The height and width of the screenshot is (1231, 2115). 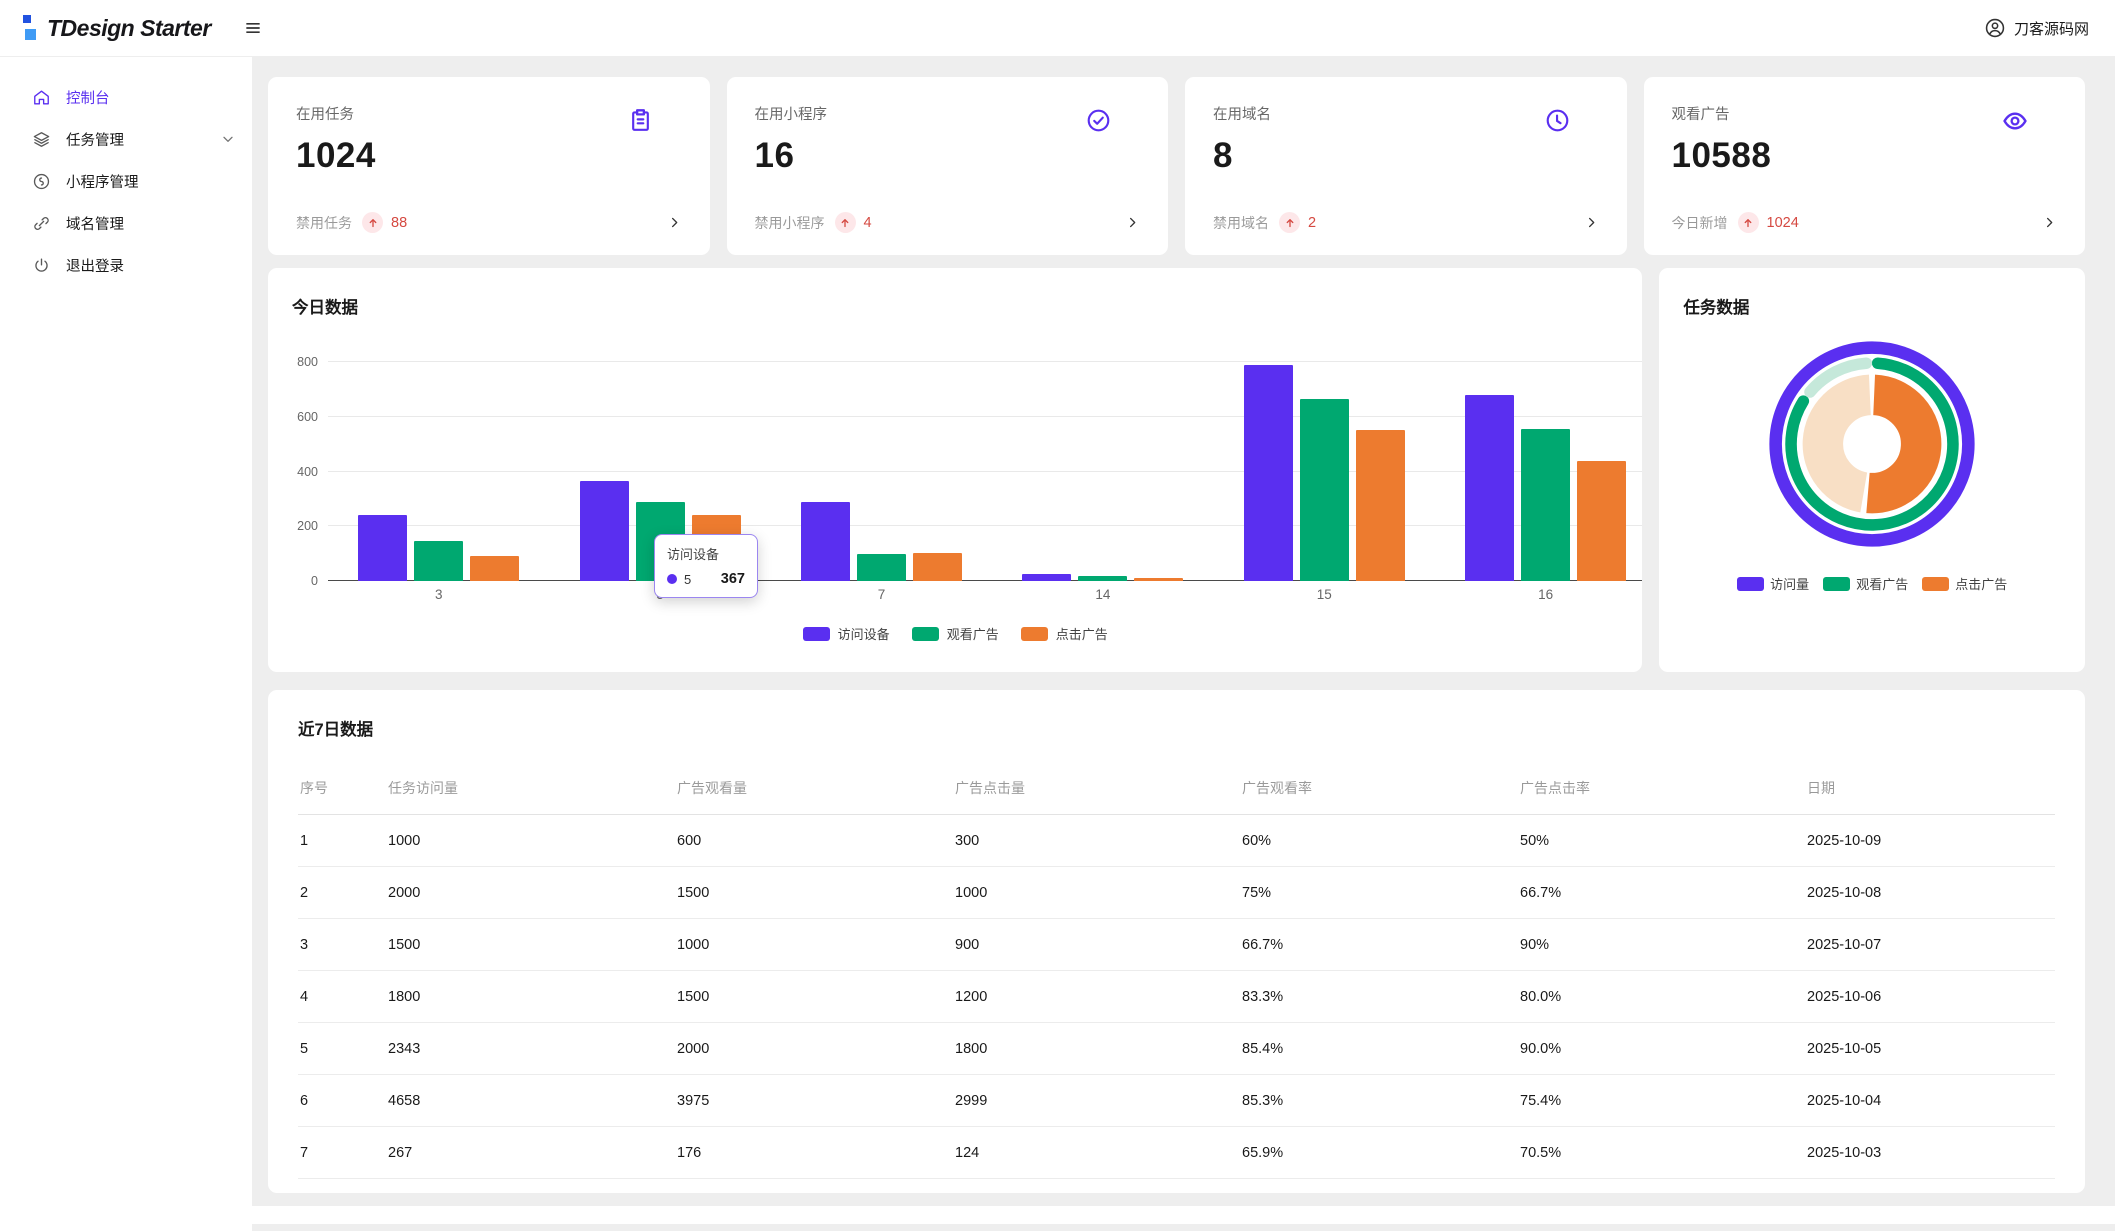 I want to click on collapse-menu-button, so click(x=253, y=28).